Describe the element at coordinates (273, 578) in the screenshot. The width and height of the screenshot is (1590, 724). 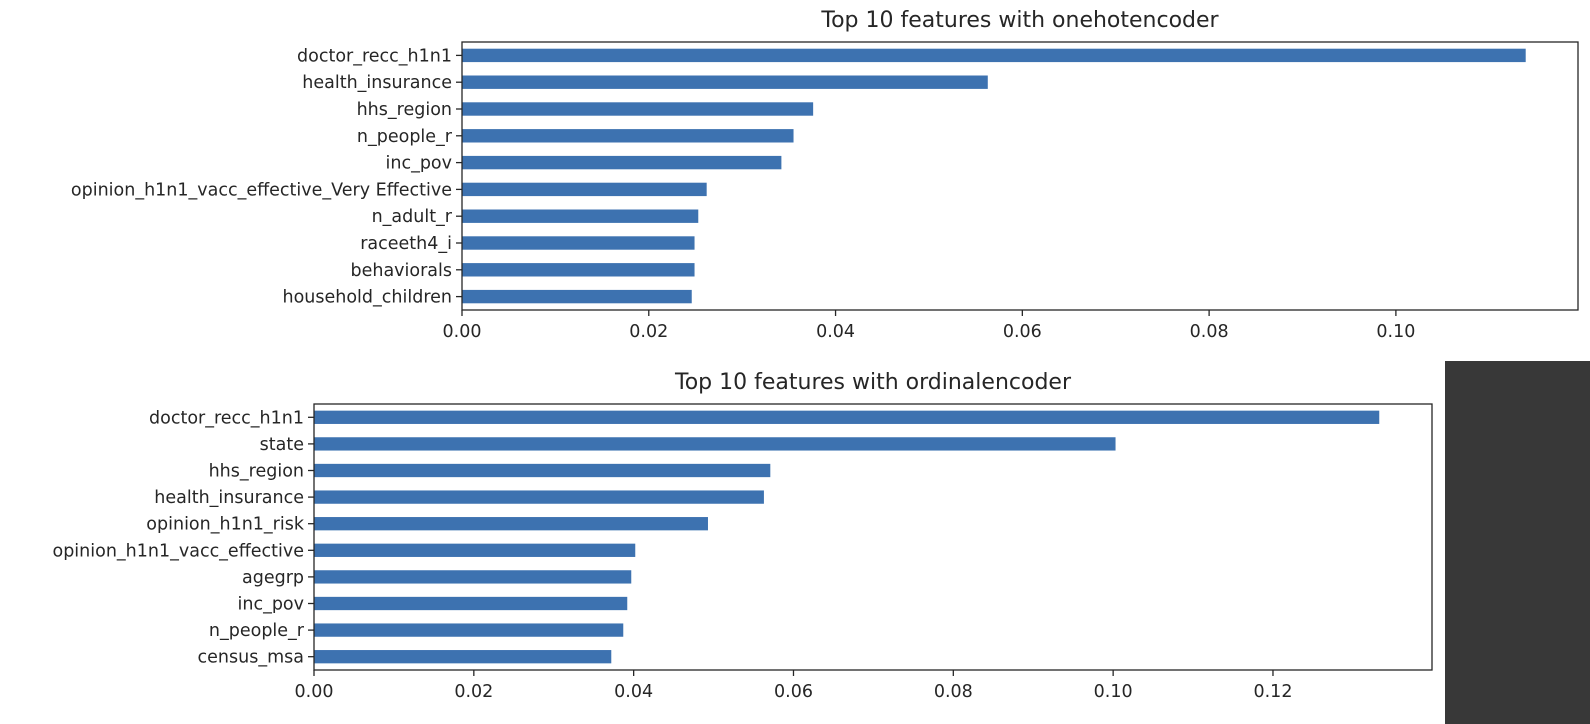
I see `category-label: agegrp` at that location.